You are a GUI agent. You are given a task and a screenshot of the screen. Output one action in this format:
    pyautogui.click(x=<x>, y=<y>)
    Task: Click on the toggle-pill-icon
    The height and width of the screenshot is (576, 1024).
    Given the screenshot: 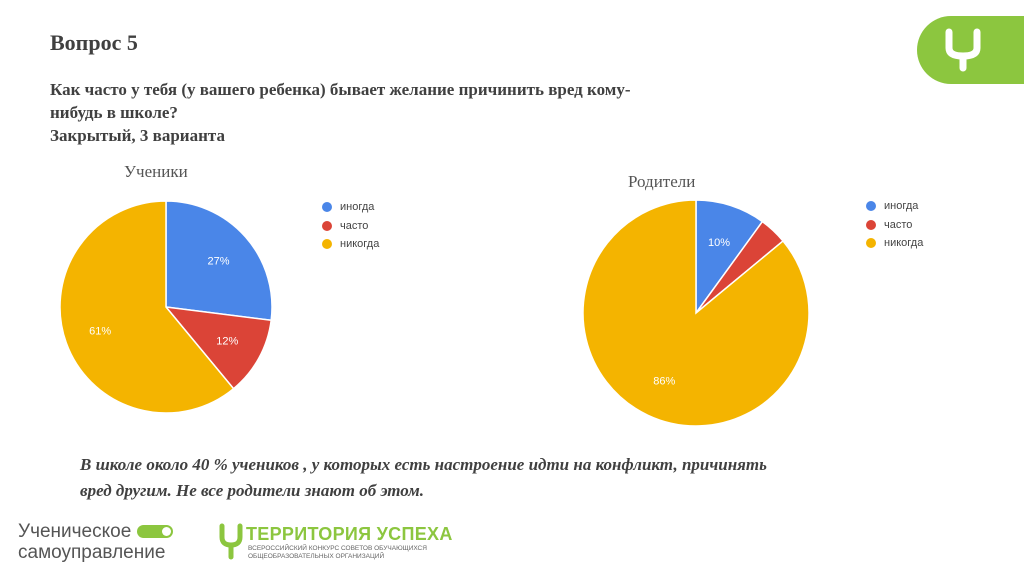 What is the action you would take?
    pyautogui.click(x=155, y=531)
    